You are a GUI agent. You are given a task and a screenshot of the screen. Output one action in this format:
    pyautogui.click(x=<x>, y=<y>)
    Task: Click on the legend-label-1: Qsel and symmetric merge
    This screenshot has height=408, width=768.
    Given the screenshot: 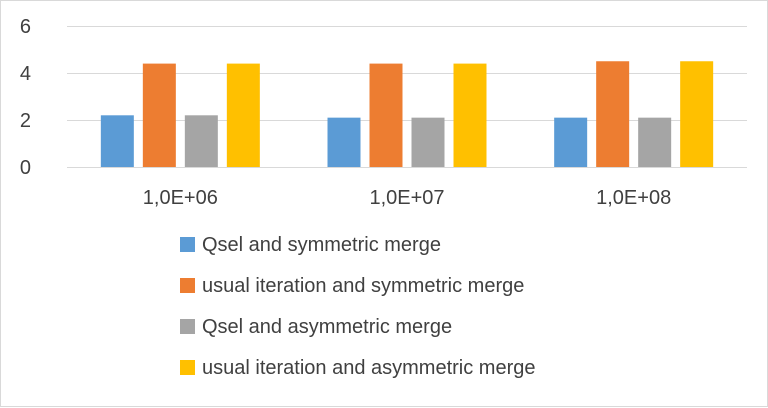 What is the action you would take?
    pyautogui.click(x=321, y=245)
    